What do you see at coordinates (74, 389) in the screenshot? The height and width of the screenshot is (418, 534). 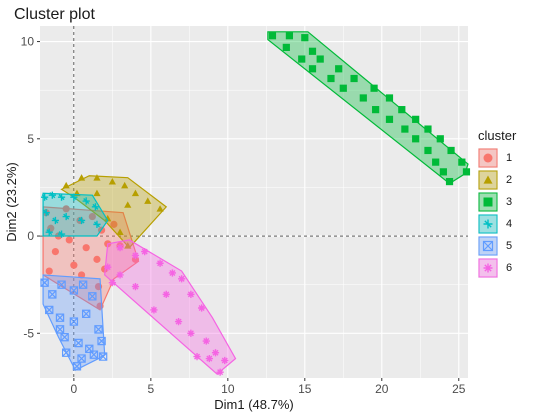 I see `x-tick-label: 0` at bounding box center [74, 389].